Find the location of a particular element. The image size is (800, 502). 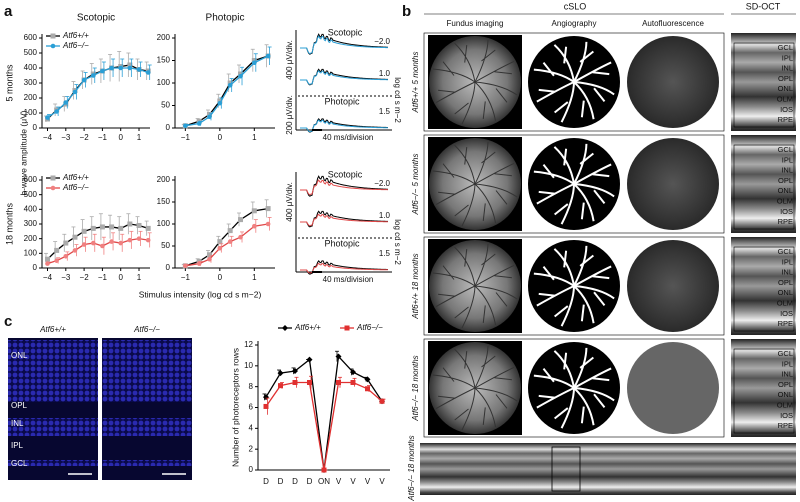

oct-layer-label: OLM is located at coordinates (785, 98).